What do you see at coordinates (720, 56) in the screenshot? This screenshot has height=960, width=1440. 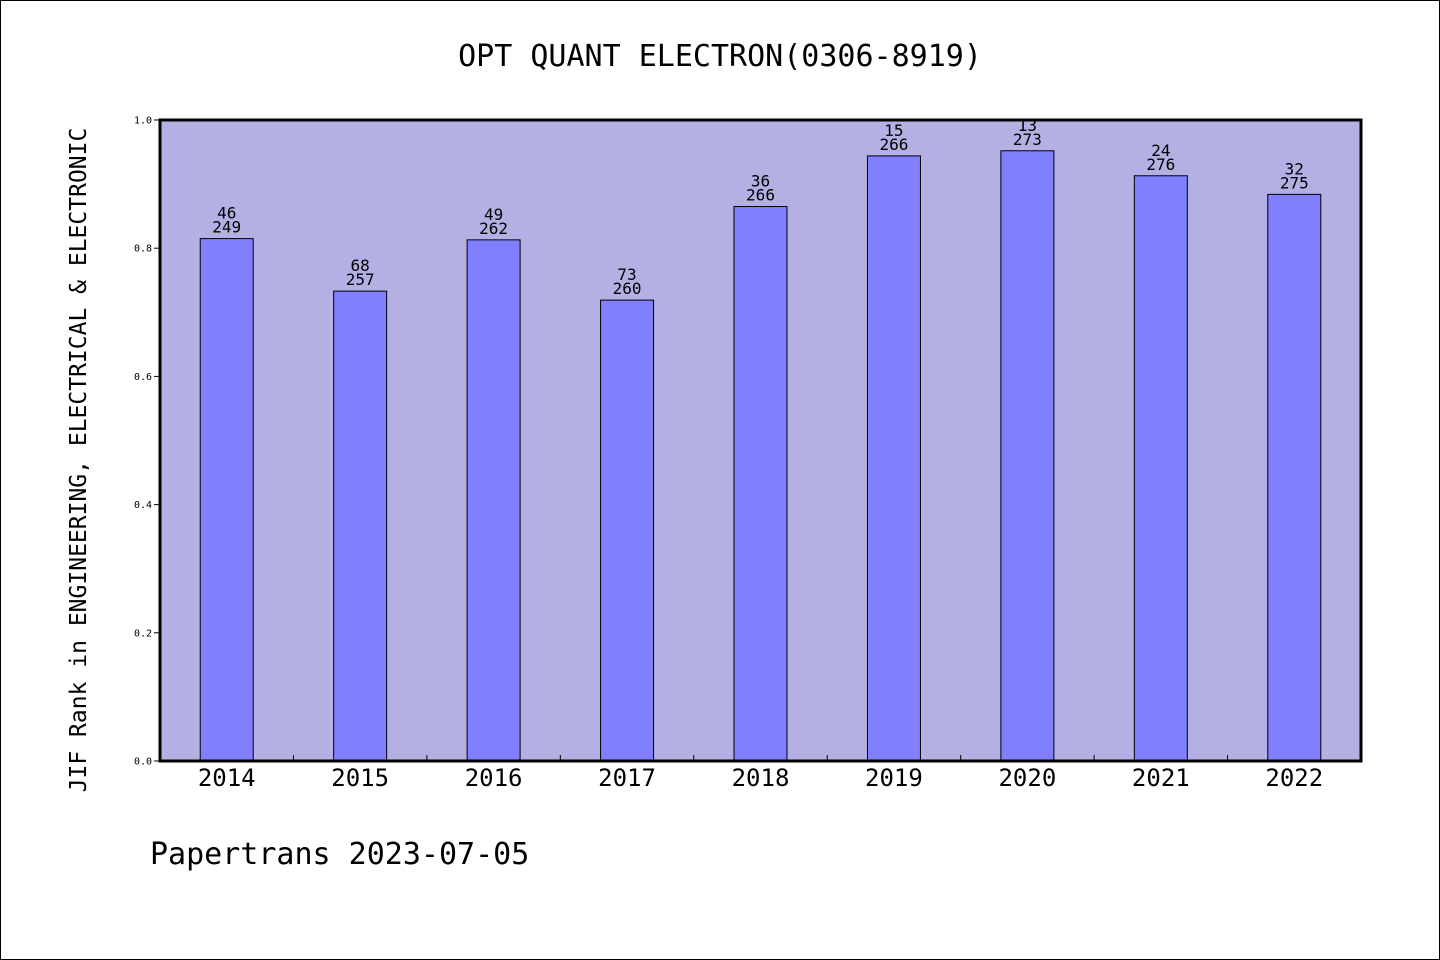 I see `chart-title: OPT QUANT ELECTRON(0306-8919)` at bounding box center [720, 56].